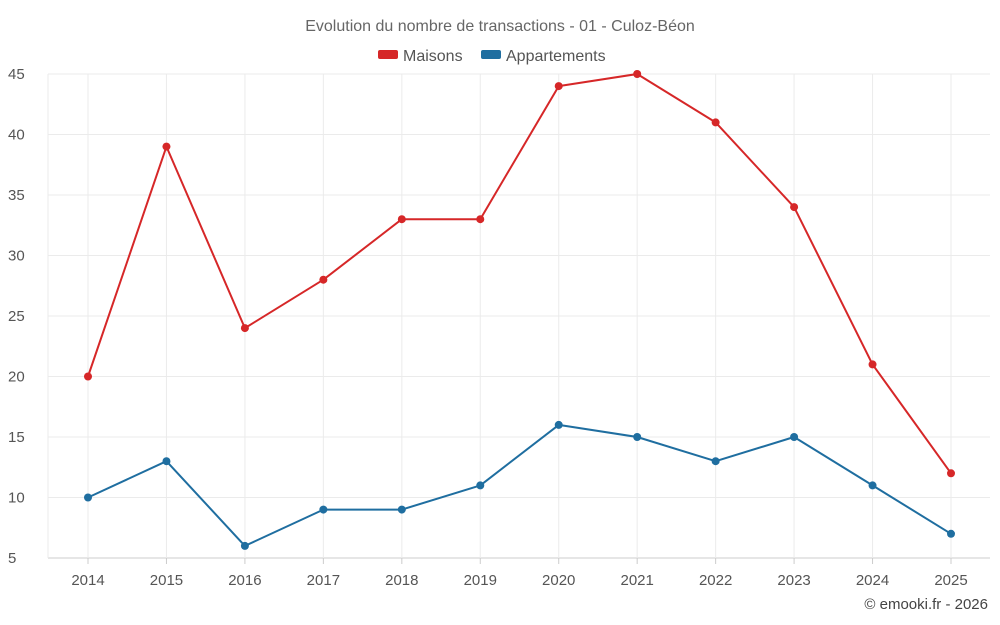 Image resolution: width=1000 pixels, height=625 pixels. What do you see at coordinates (401, 580) in the screenshot?
I see `x-tick-label: 2018` at bounding box center [401, 580].